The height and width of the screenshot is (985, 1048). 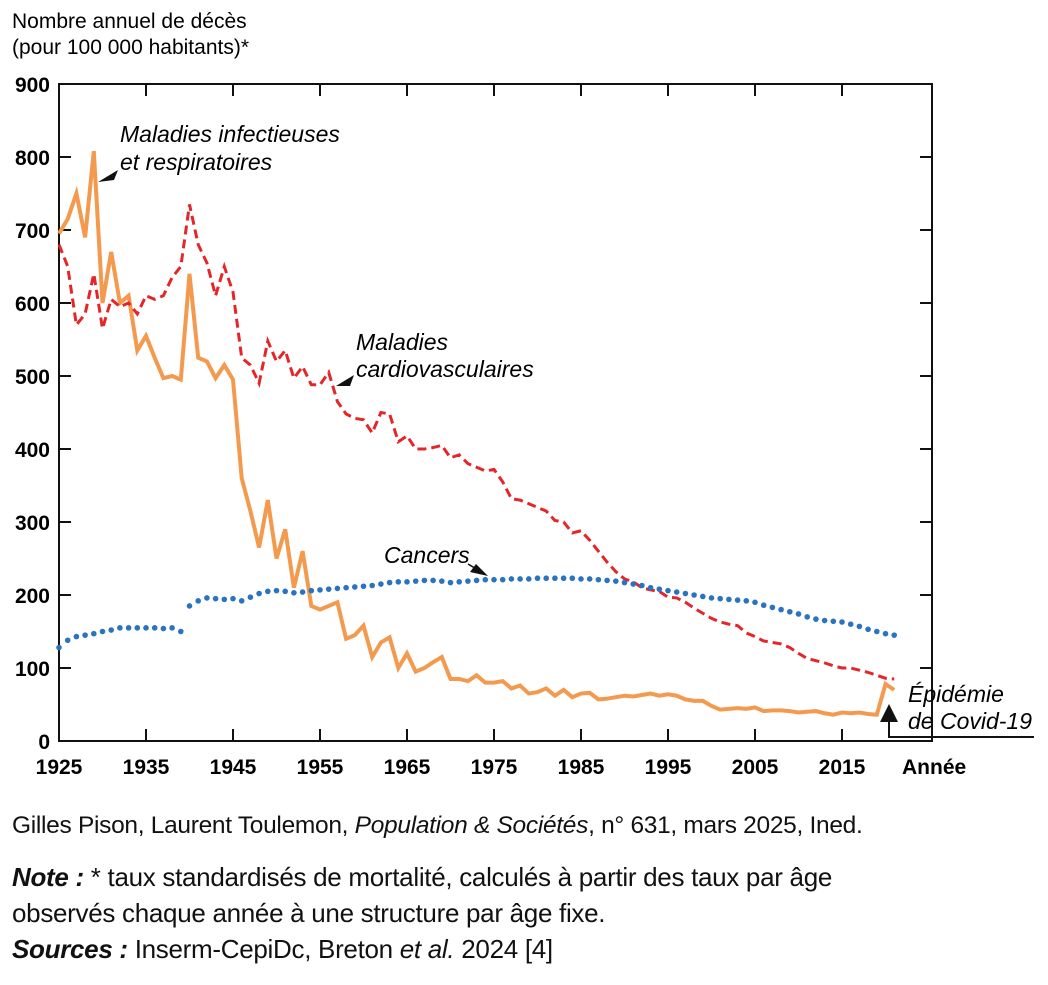 What do you see at coordinates (146, 767) in the screenshot?
I see `x-tick-label: 1935` at bounding box center [146, 767].